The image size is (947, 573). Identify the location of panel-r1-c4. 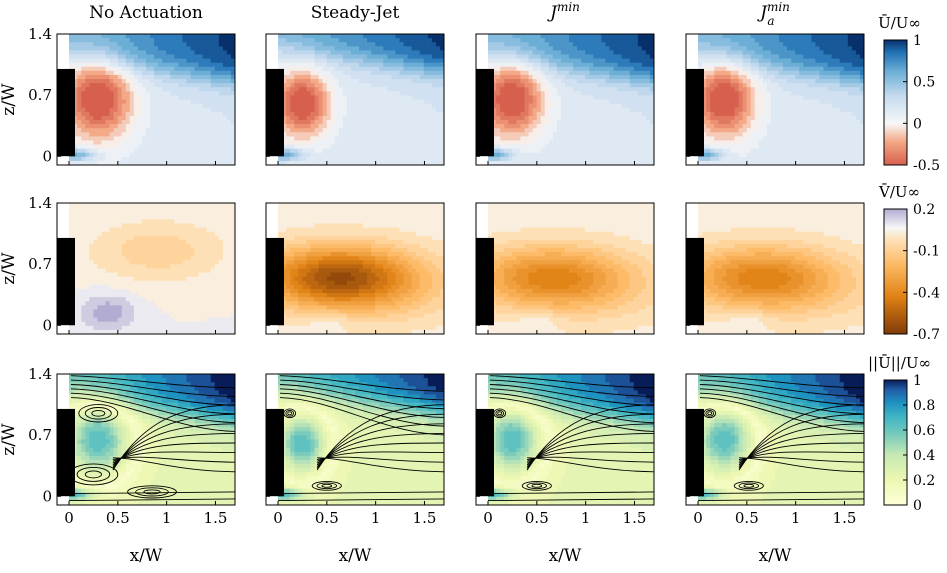
(775, 99).